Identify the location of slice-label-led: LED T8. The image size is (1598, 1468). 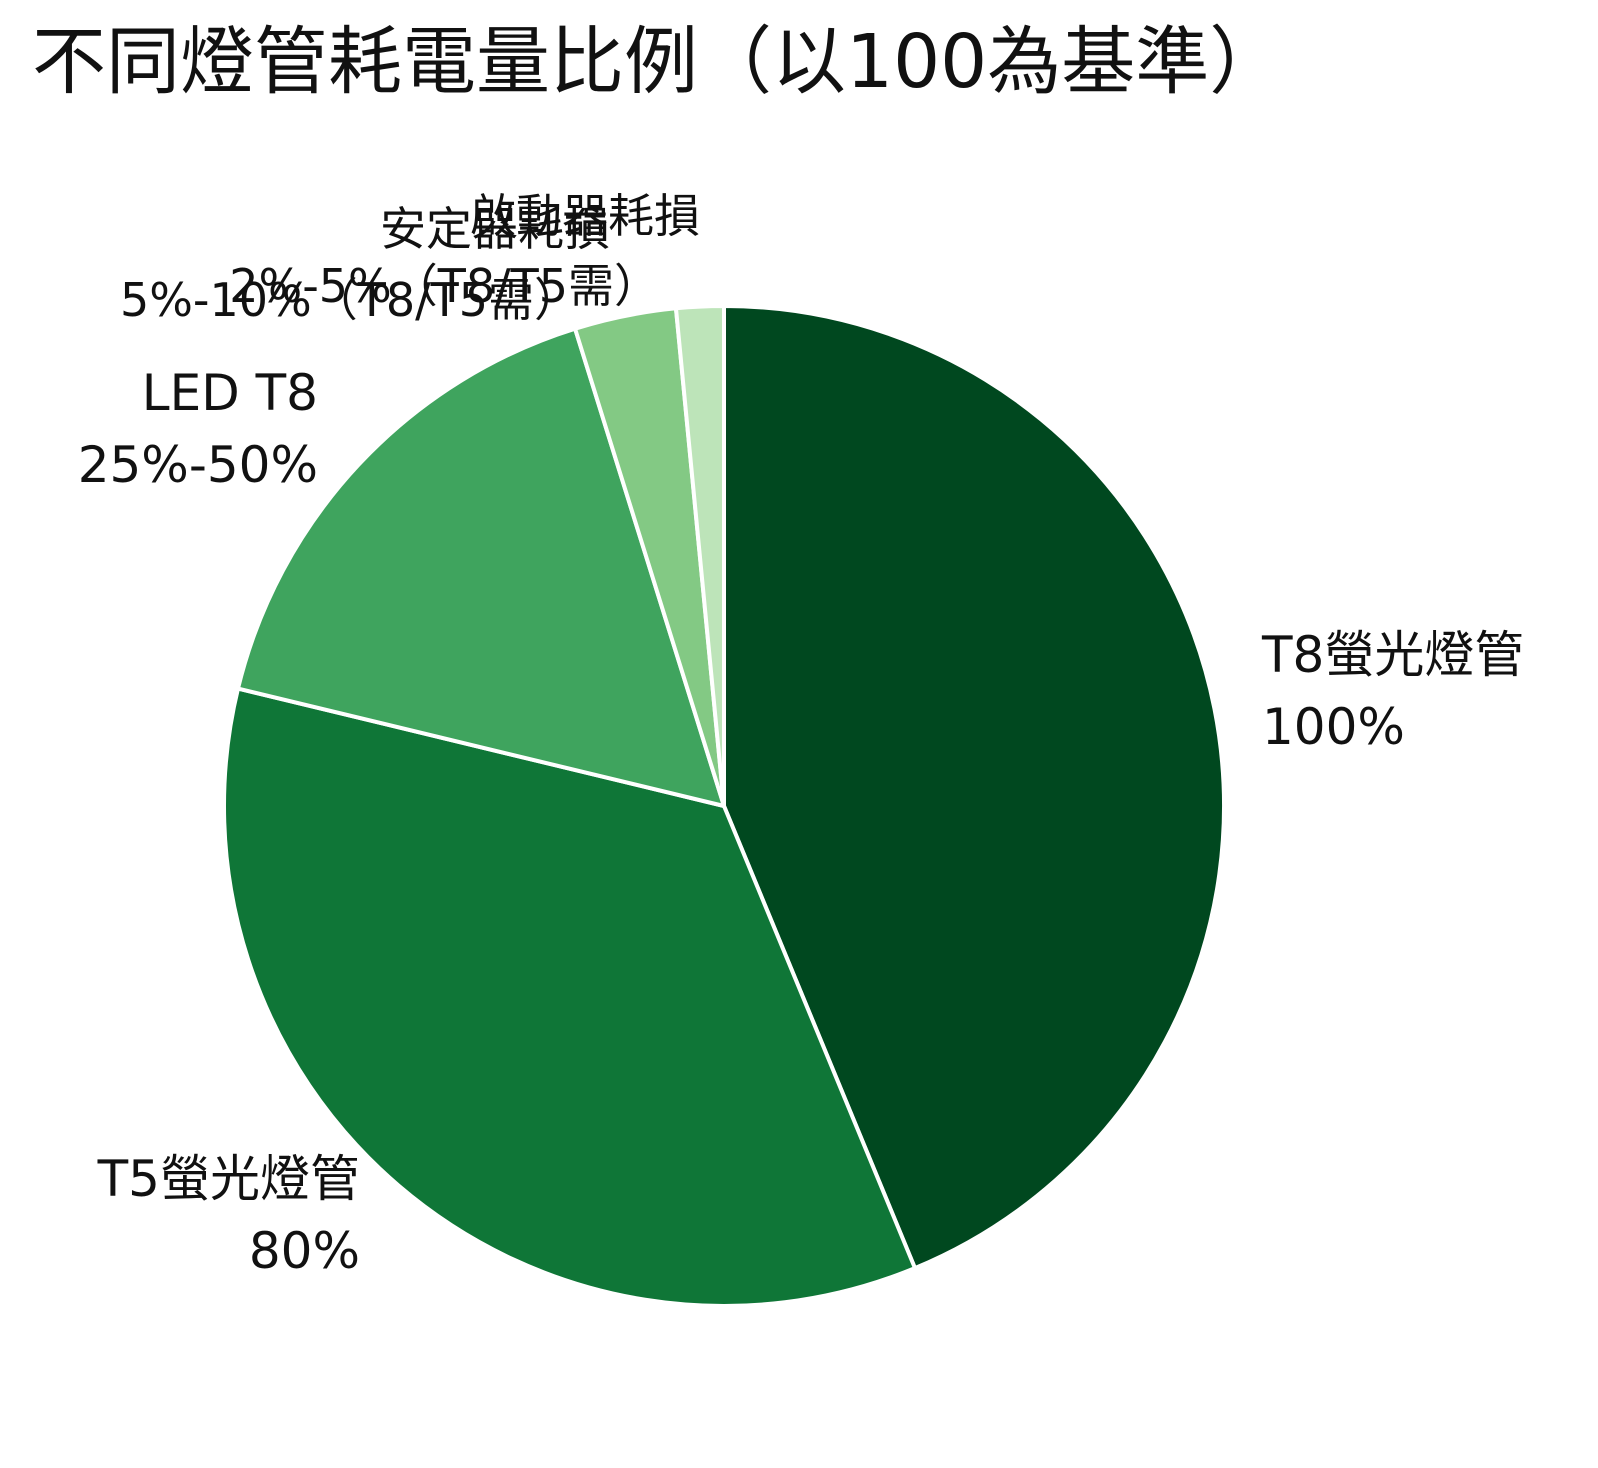
(230, 393).